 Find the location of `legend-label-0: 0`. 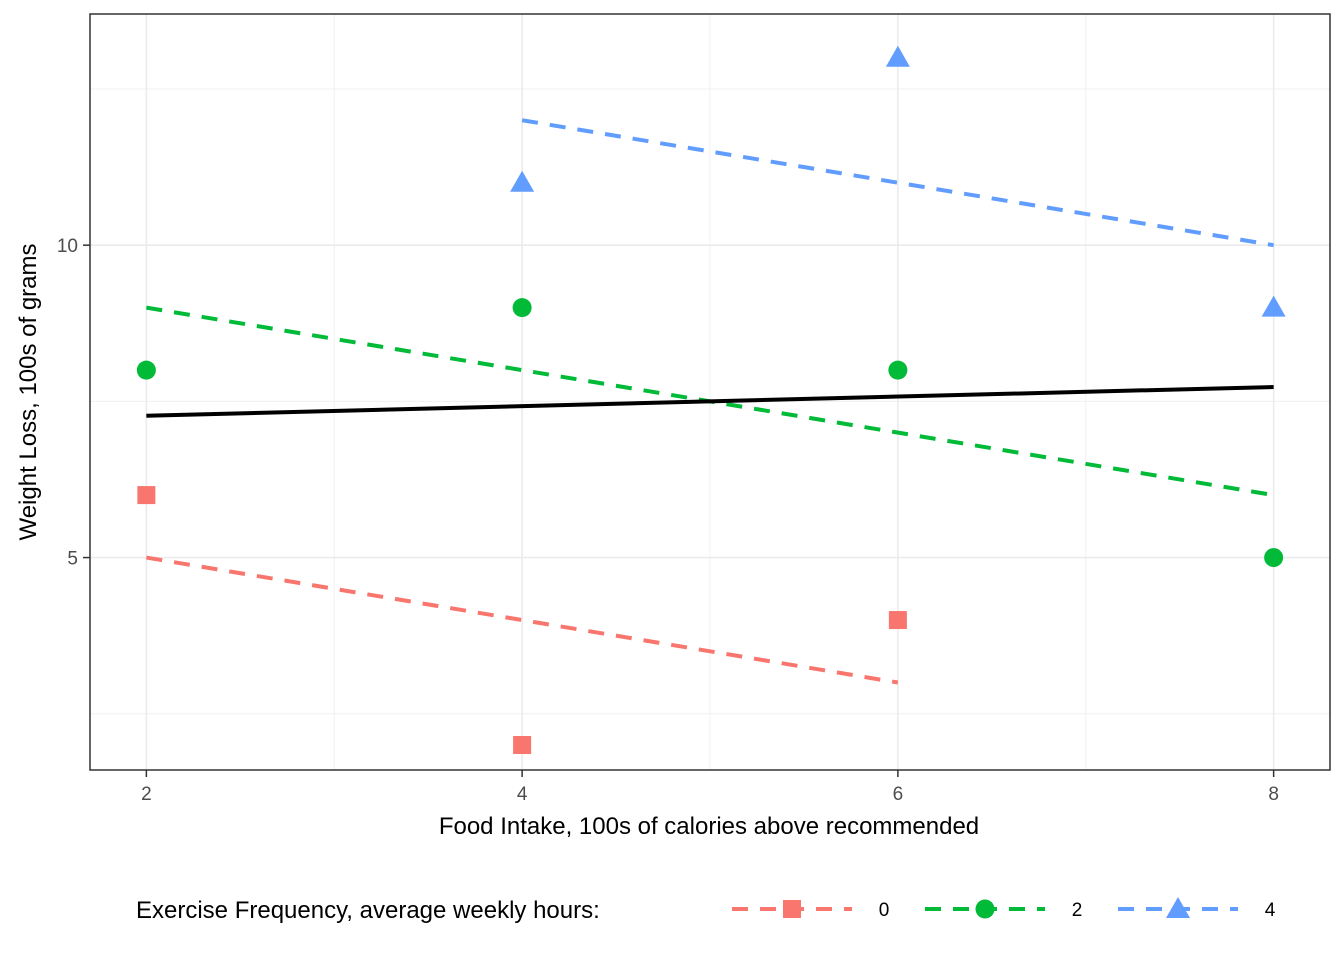

legend-label-0: 0 is located at coordinates (884, 910).